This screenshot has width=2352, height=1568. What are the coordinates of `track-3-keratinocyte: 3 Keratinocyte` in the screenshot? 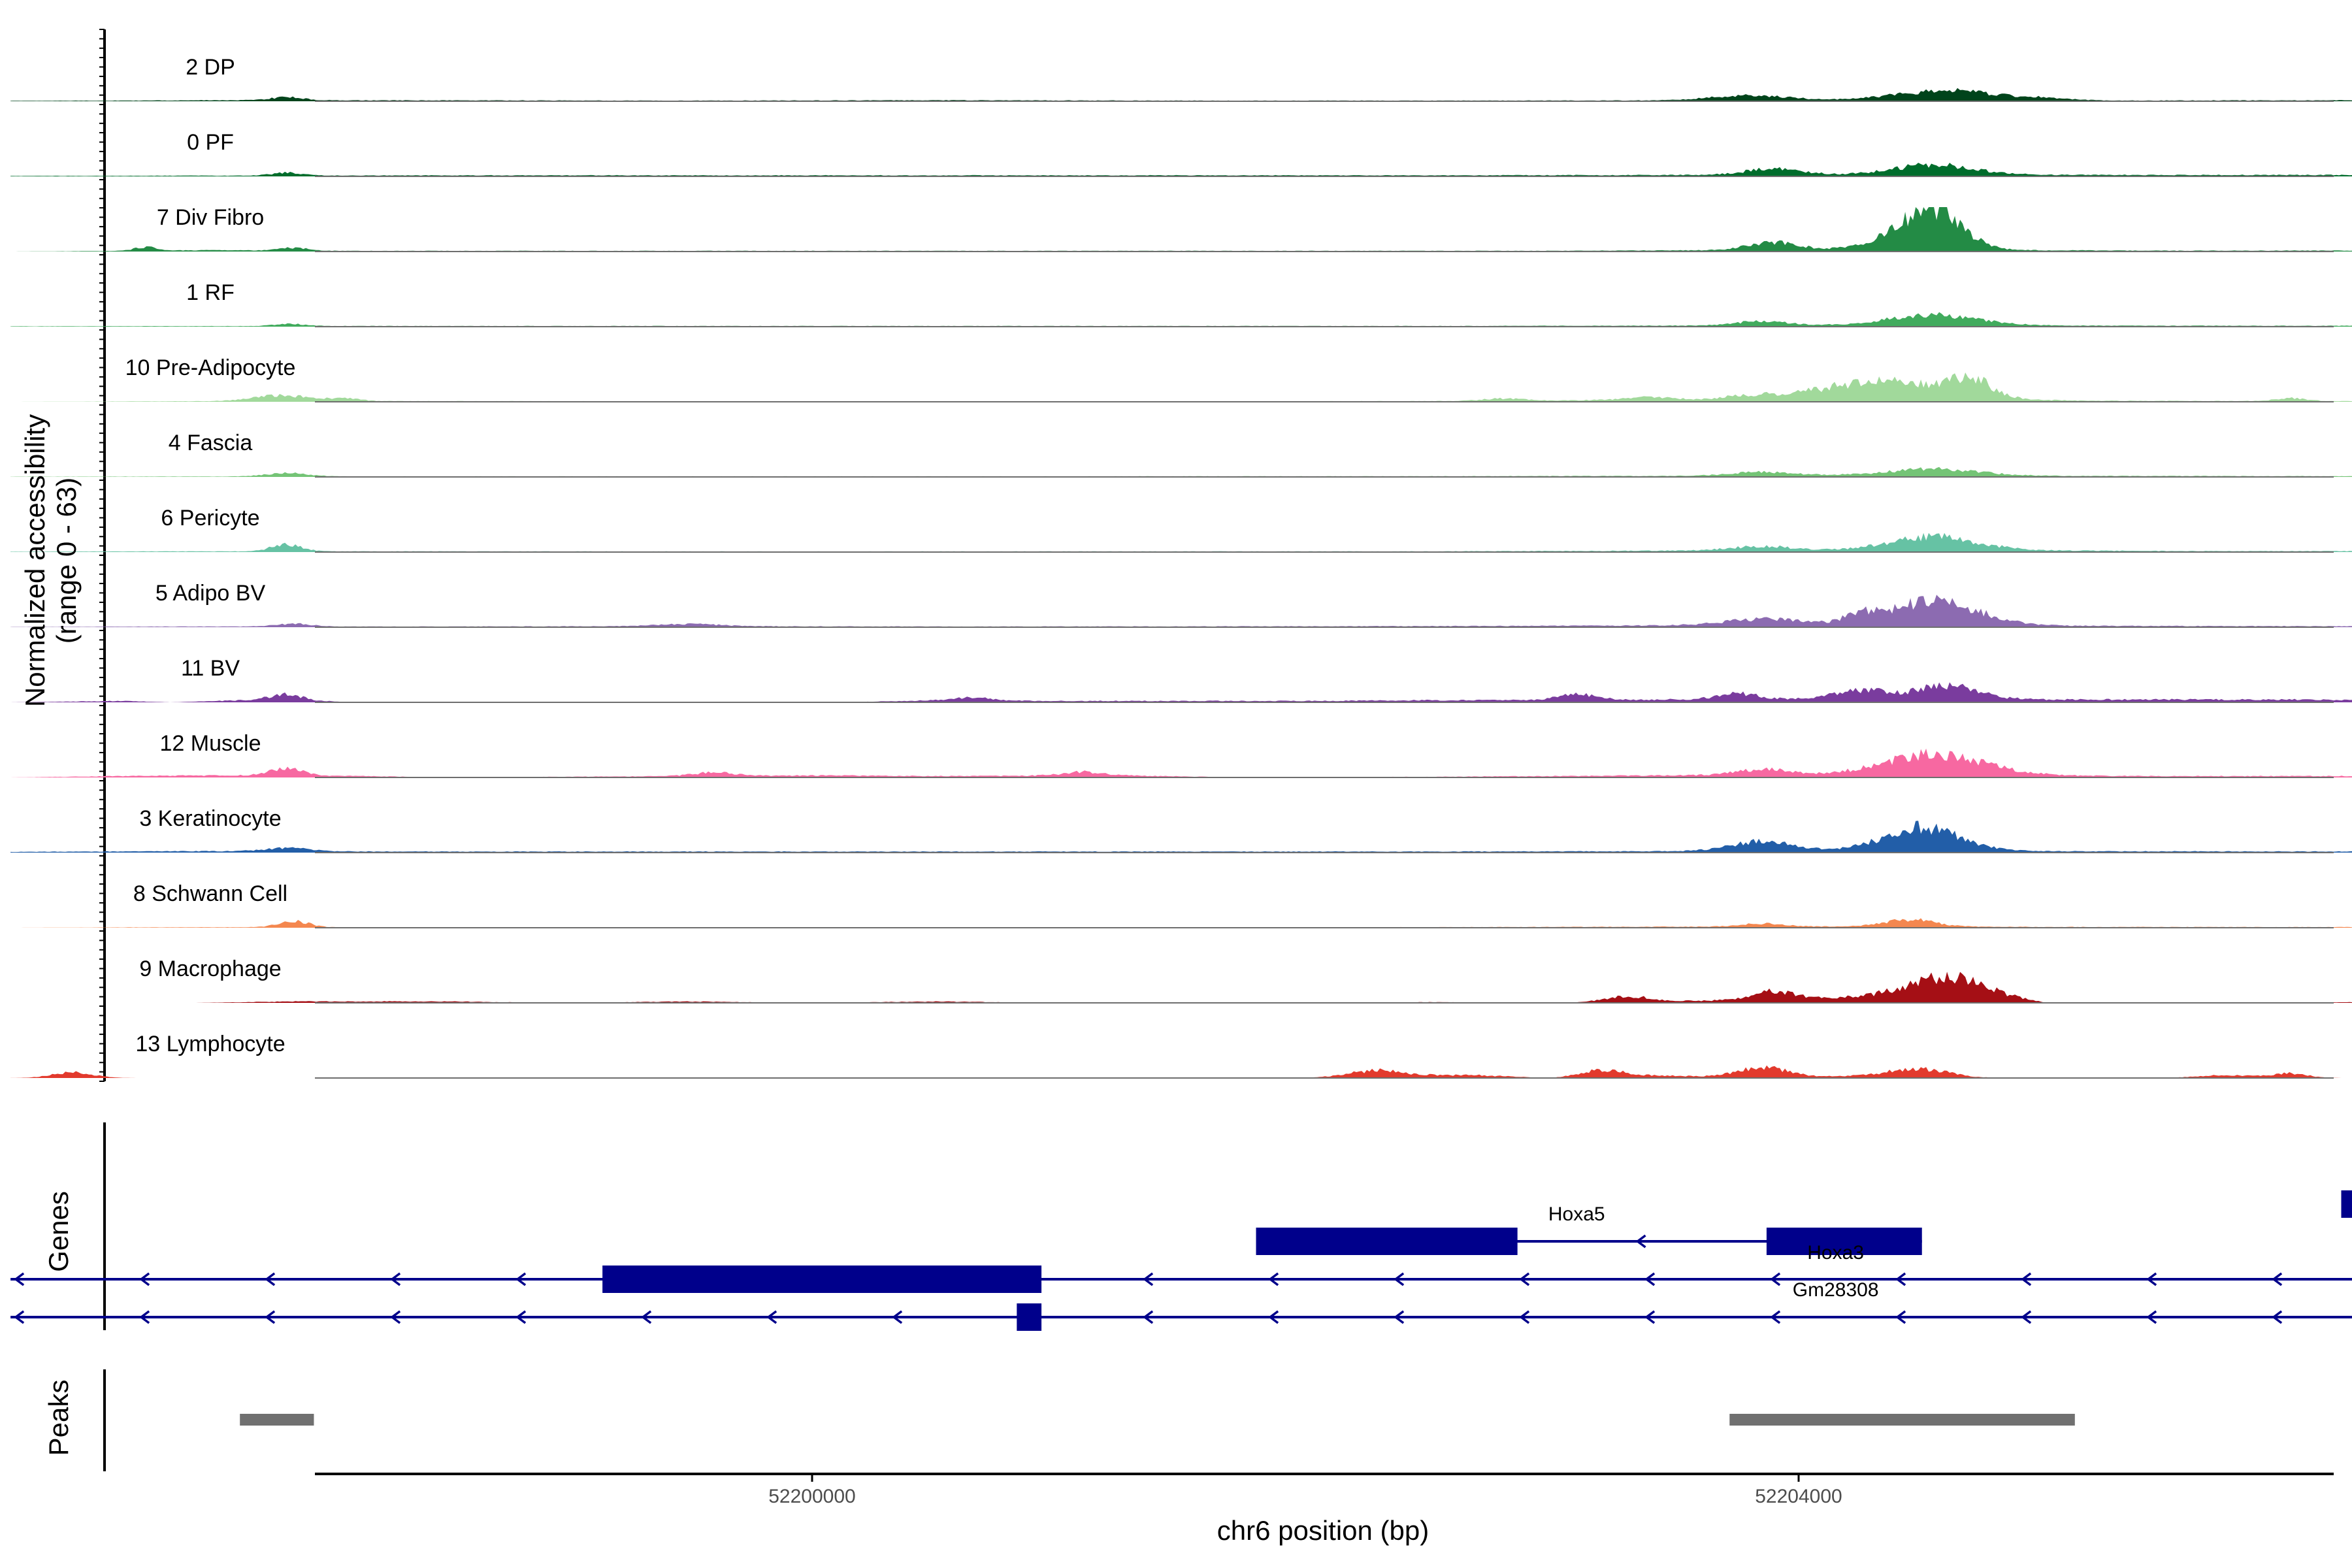 It's located at (1181, 829).